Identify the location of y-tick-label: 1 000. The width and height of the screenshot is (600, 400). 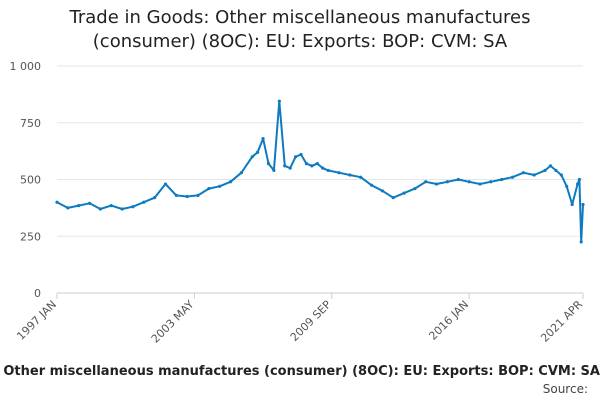
(26, 66).